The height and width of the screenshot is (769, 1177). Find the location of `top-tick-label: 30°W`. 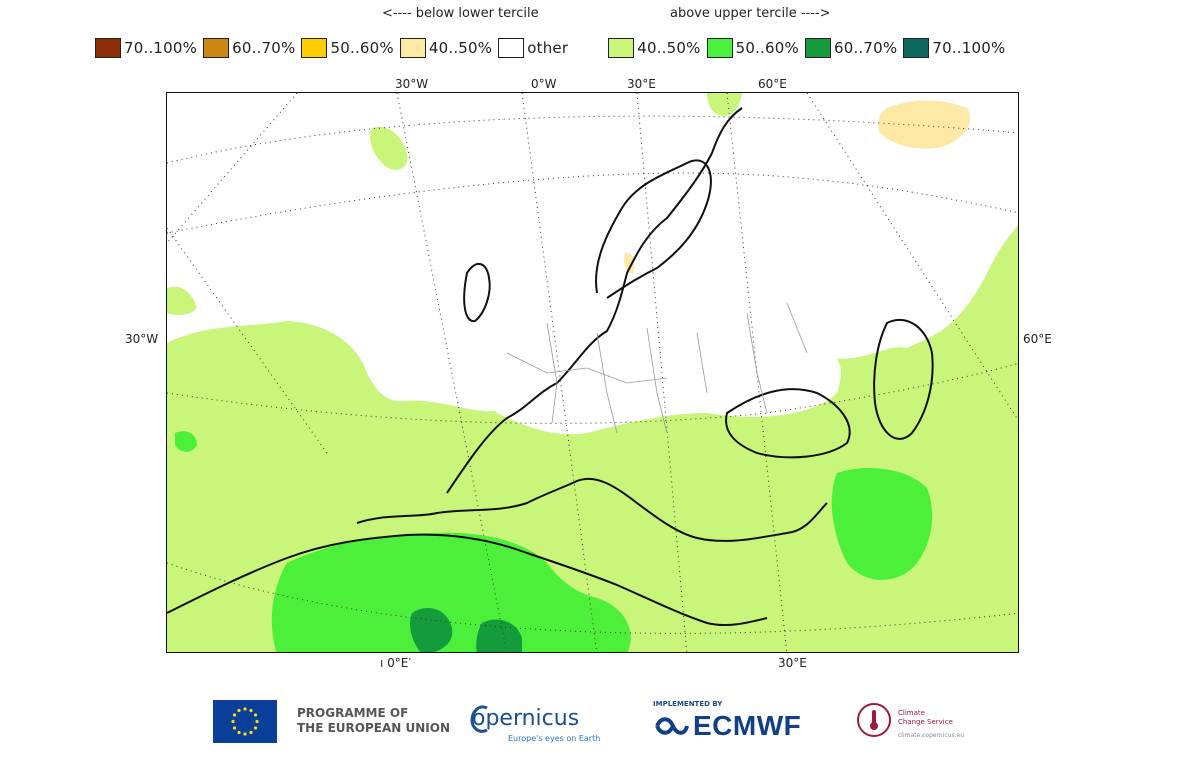

top-tick-label: 30°W is located at coordinates (412, 84).